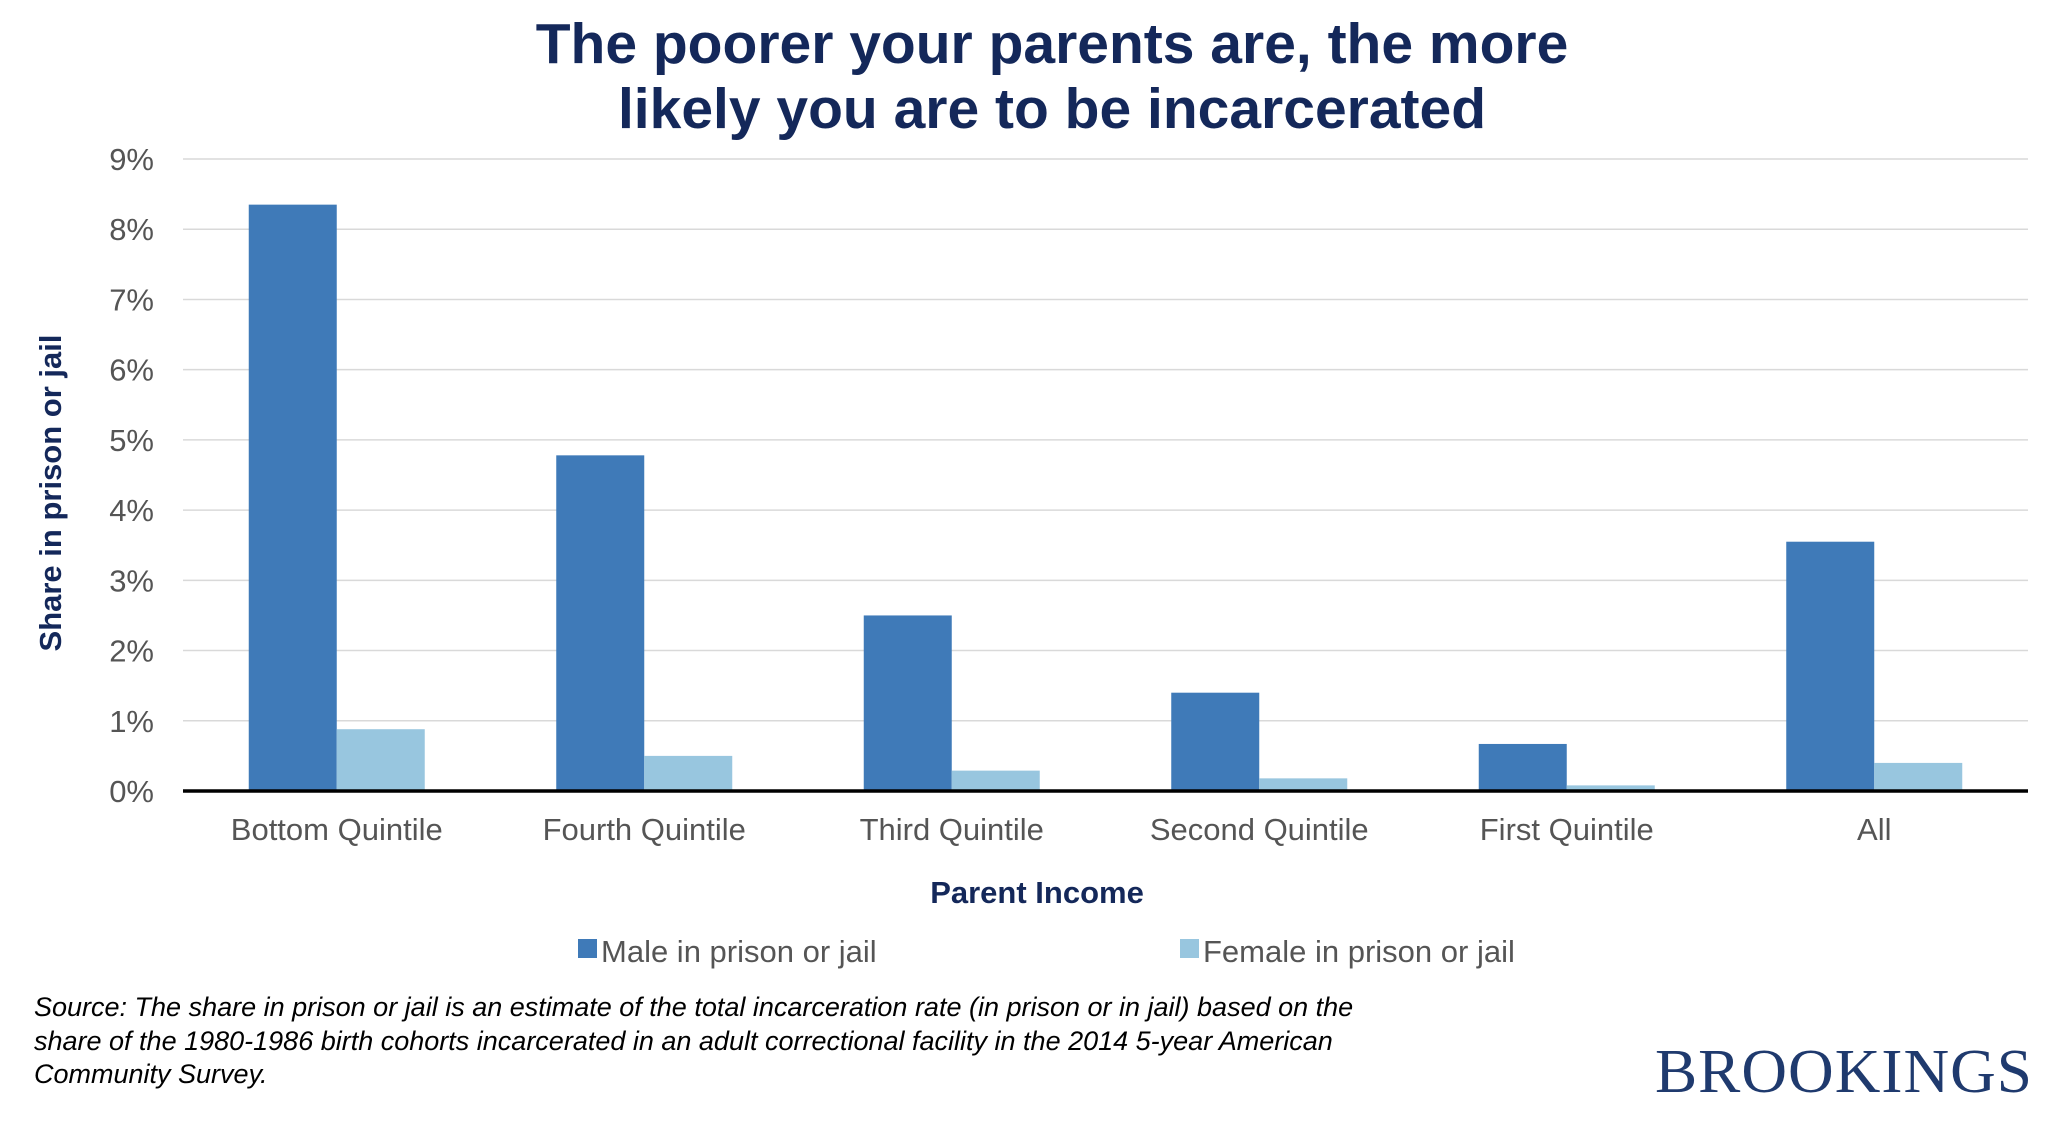 Image resolution: width=2048 pixels, height=1128 pixels. What do you see at coordinates (131, 791) in the screenshot?
I see `y-tick-label: 0%` at bounding box center [131, 791].